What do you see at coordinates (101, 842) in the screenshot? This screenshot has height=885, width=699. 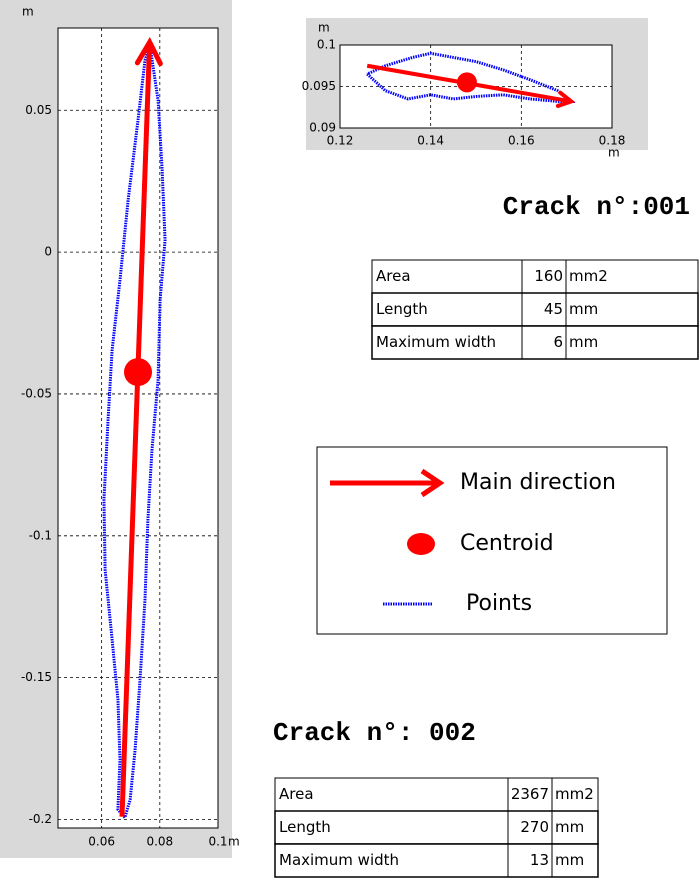 I see `x-tick-label: 0.06` at bounding box center [101, 842].